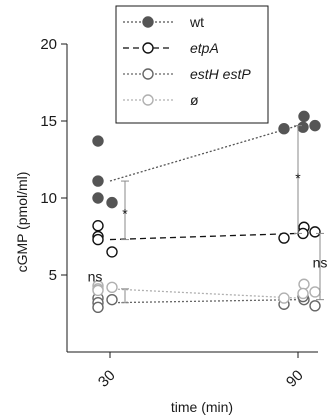 The width and height of the screenshot is (329, 419). What do you see at coordinates (201, 371) in the screenshot?
I see `x-ticks: 30 90` at bounding box center [201, 371].